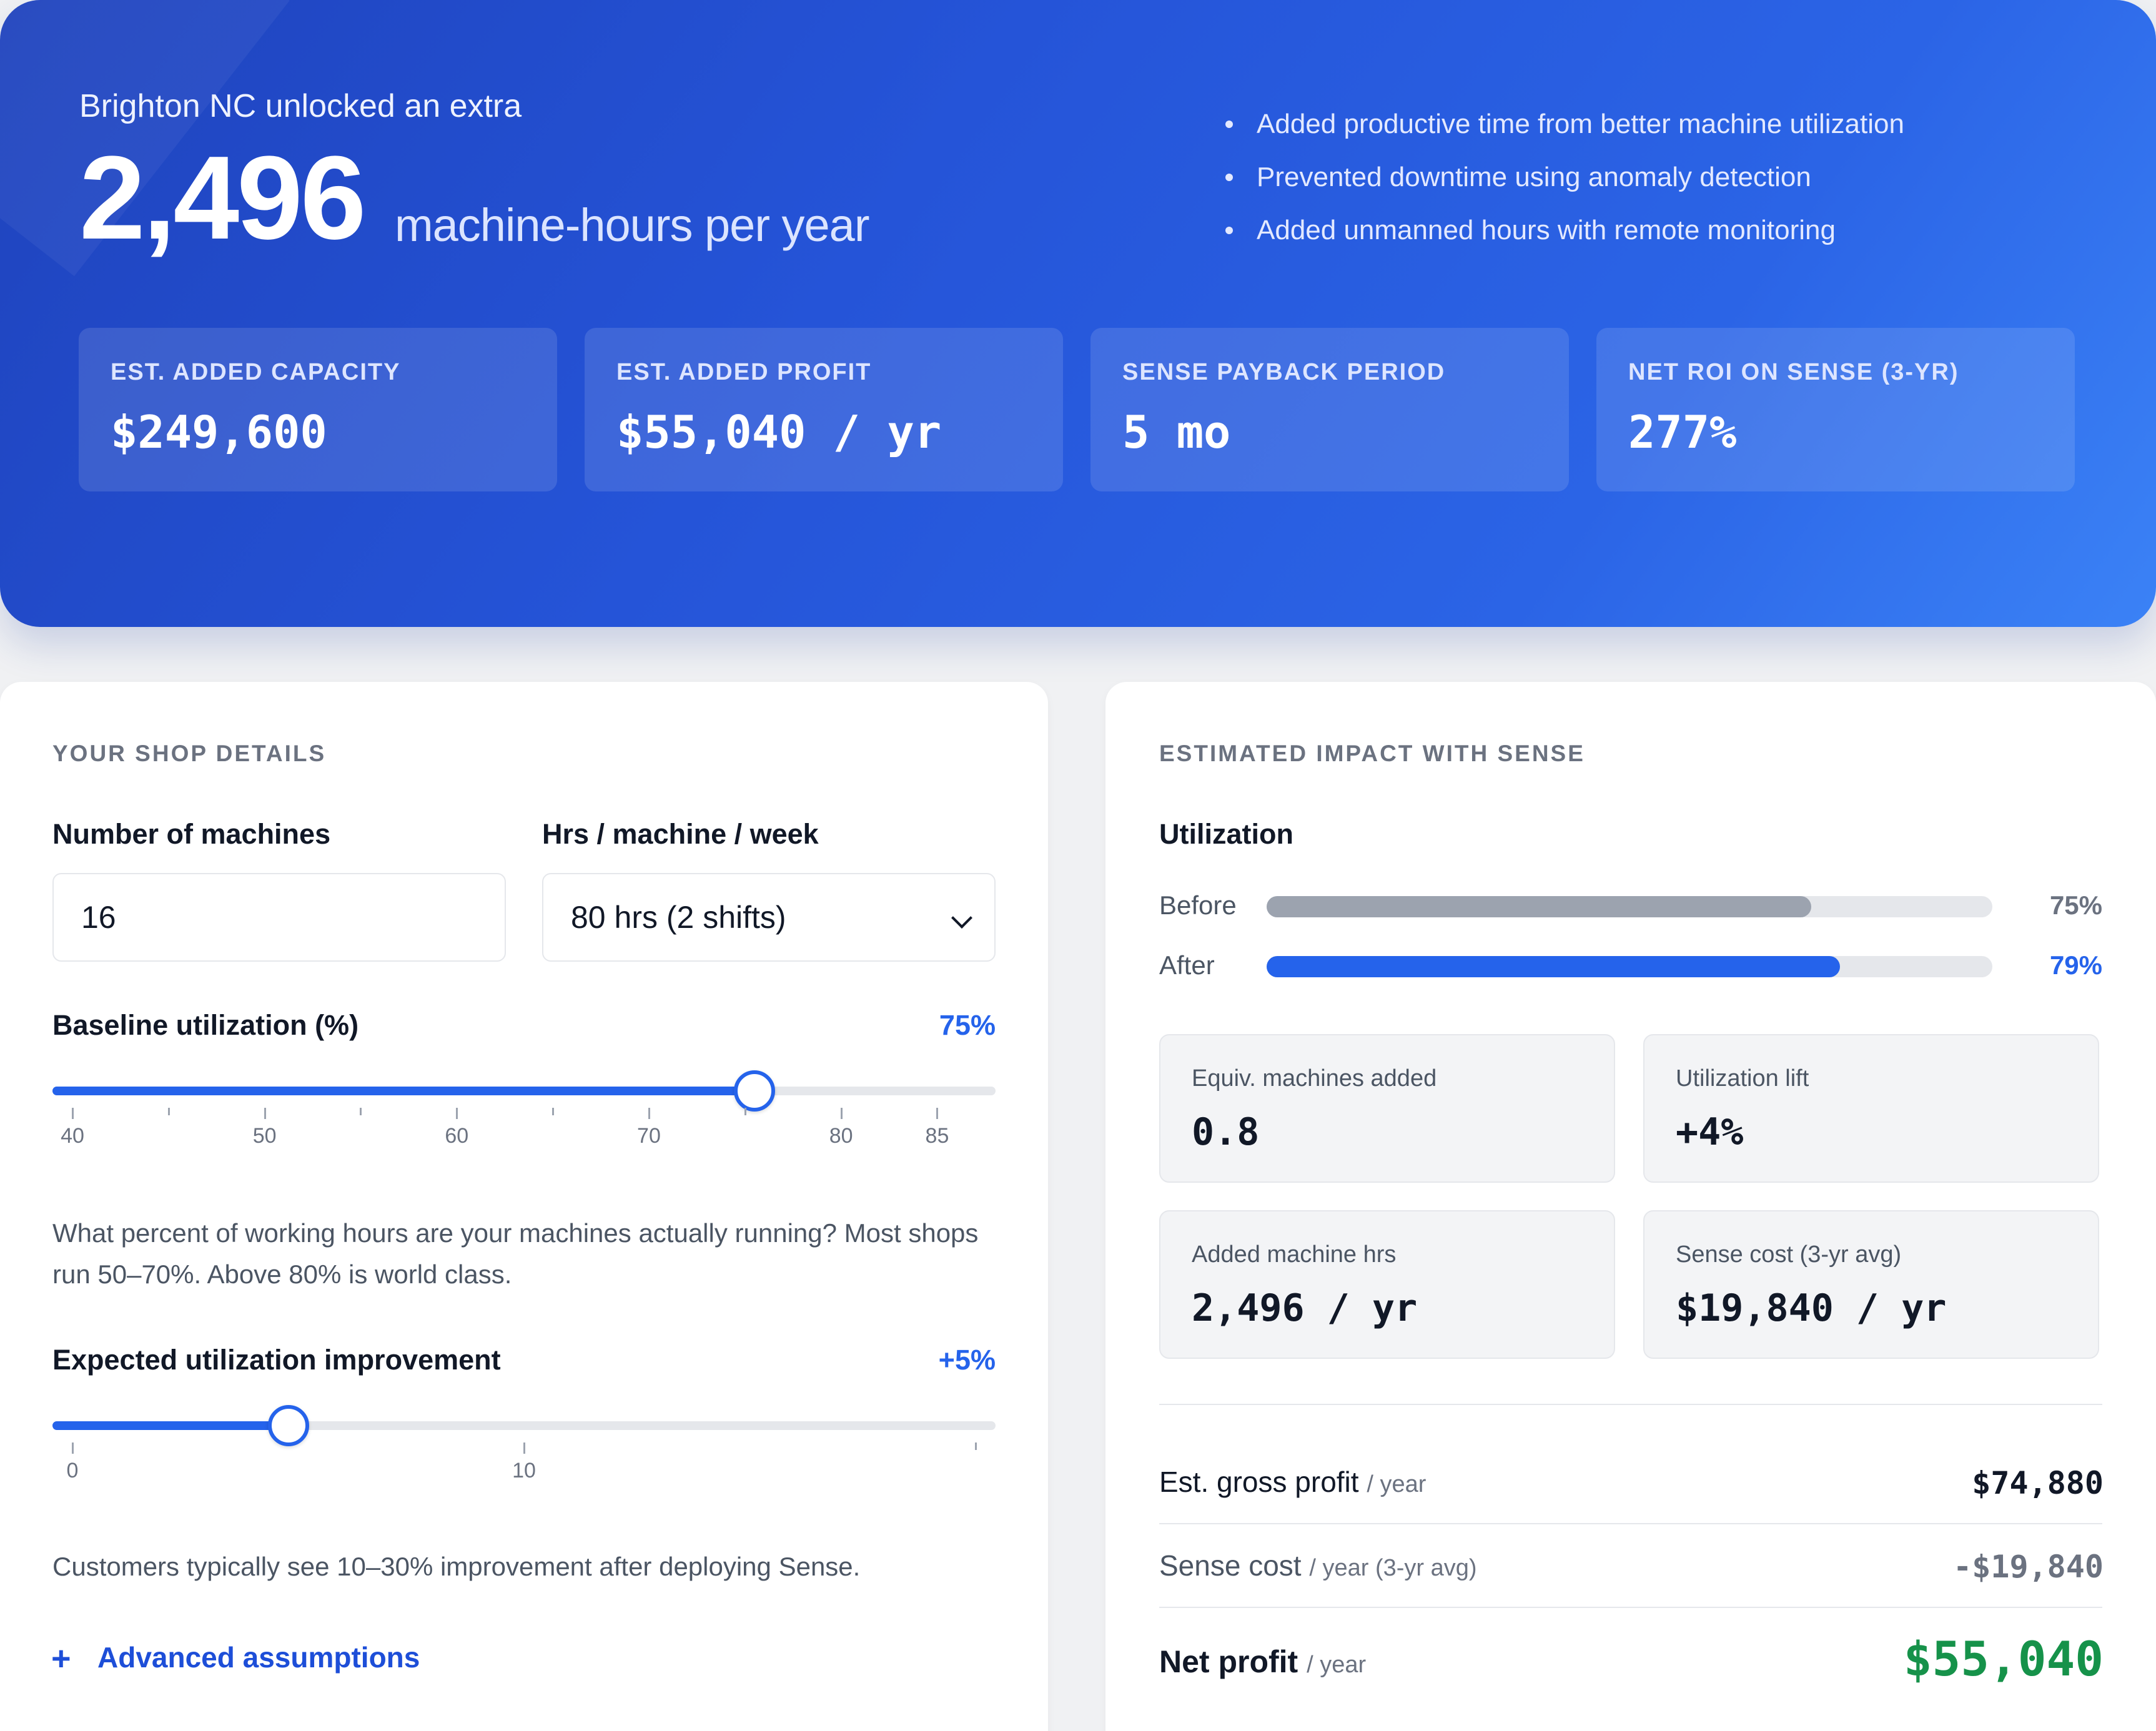 This screenshot has height=1731, width=2156. What do you see at coordinates (1710, 1132) in the screenshot?
I see `card-value: +4%` at bounding box center [1710, 1132].